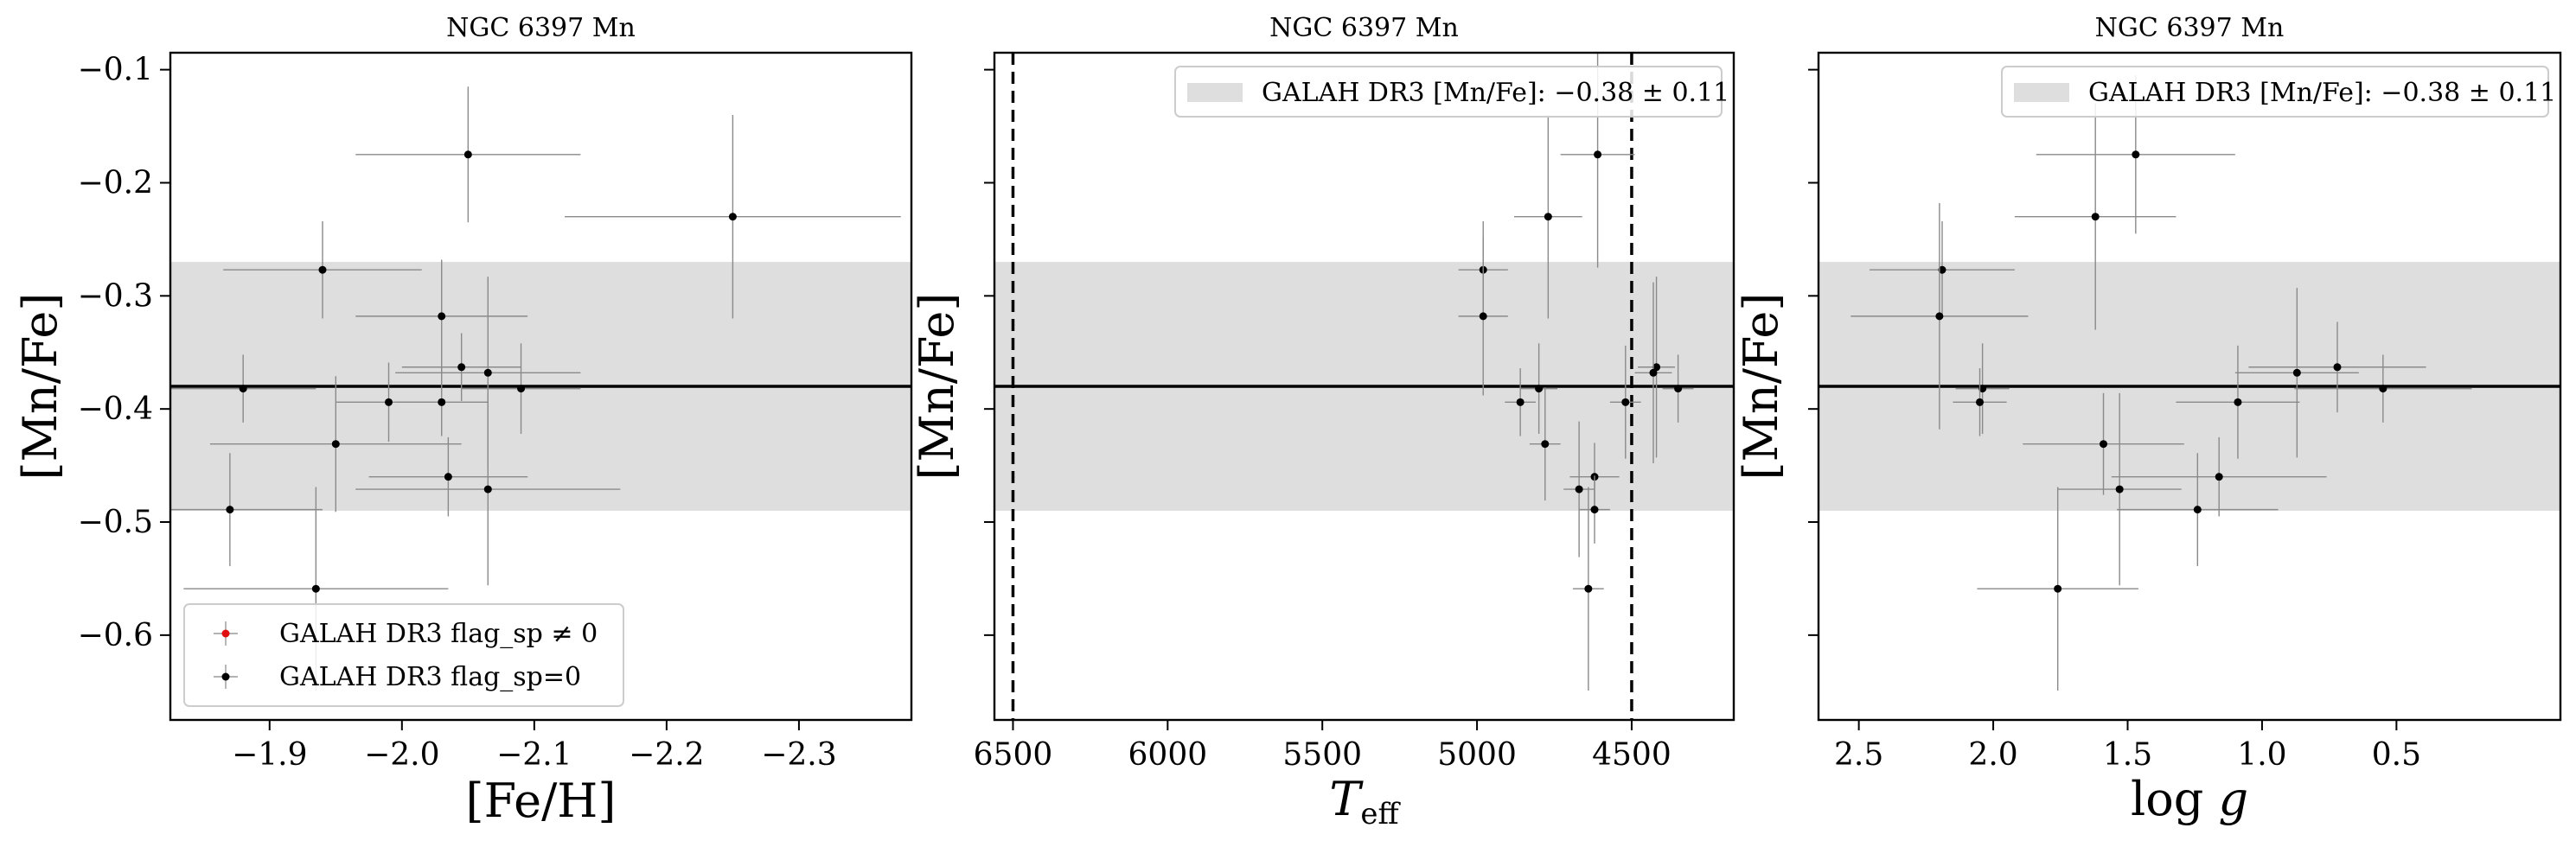 This screenshot has width=2576, height=847. What do you see at coordinates (1346, 799) in the screenshot?
I see `x-axis-label-main: T` at bounding box center [1346, 799].